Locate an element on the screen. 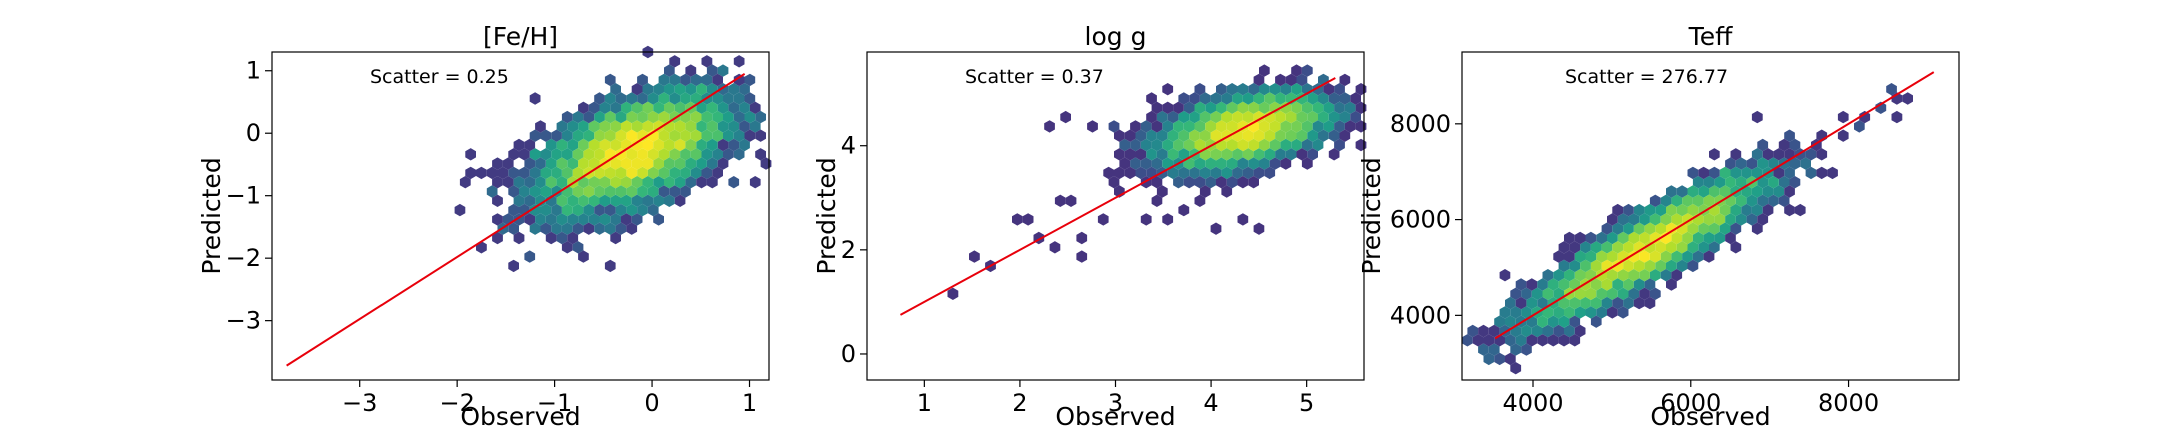 This screenshot has height=432, width=2160. fit-line is located at coordinates (516, 220).